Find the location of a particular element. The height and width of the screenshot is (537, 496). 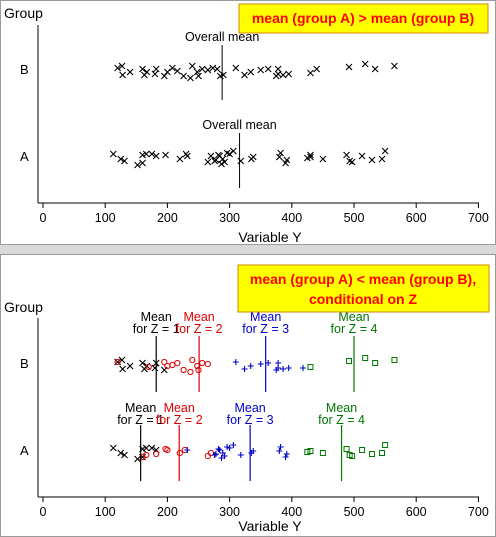

x-tick-label: 600 is located at coordinates (416, 512).